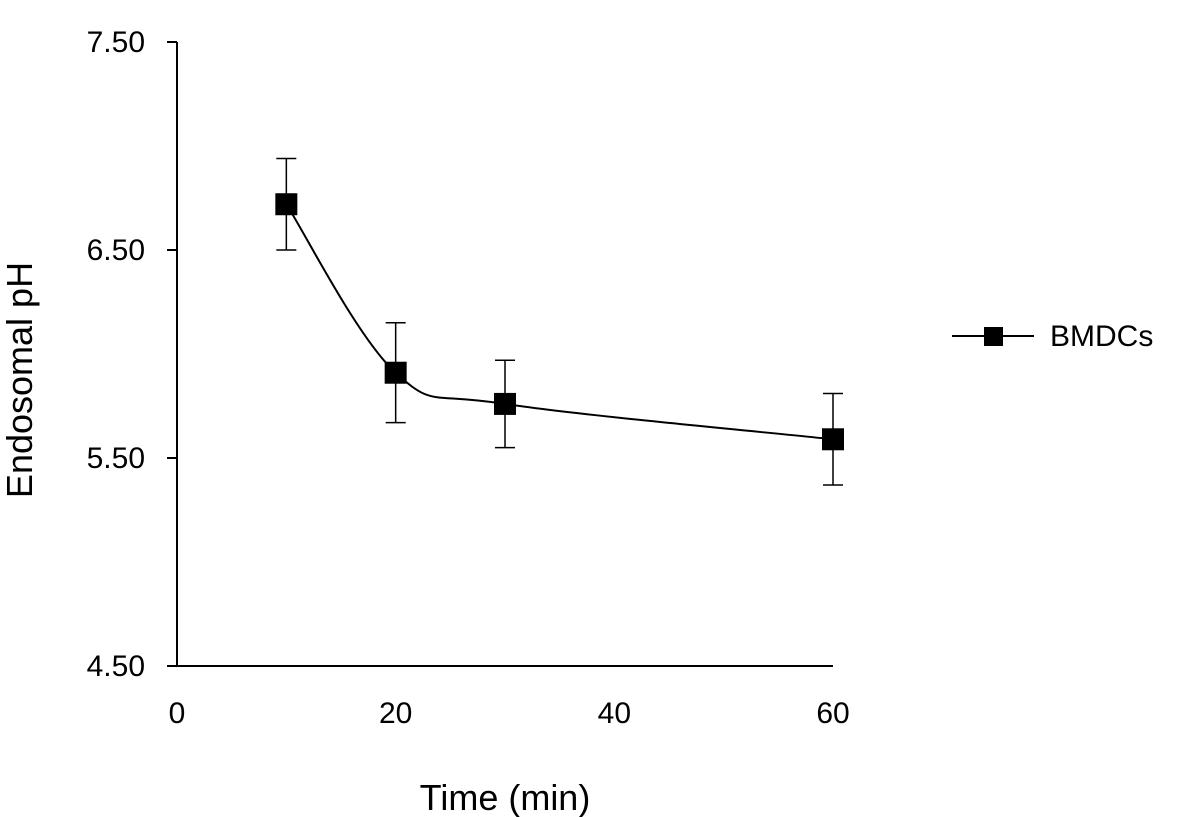 The width and height of the screenshot is (1180, 817). Describe the element at coordinates (116, 250) in the screenshot. I see `y-tick-label: 6.50` at that location.